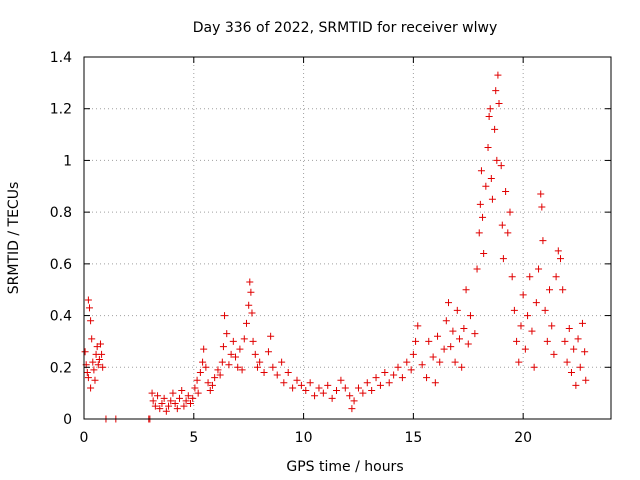  I want to click on y-tick-label: 1, so click(67, 161).